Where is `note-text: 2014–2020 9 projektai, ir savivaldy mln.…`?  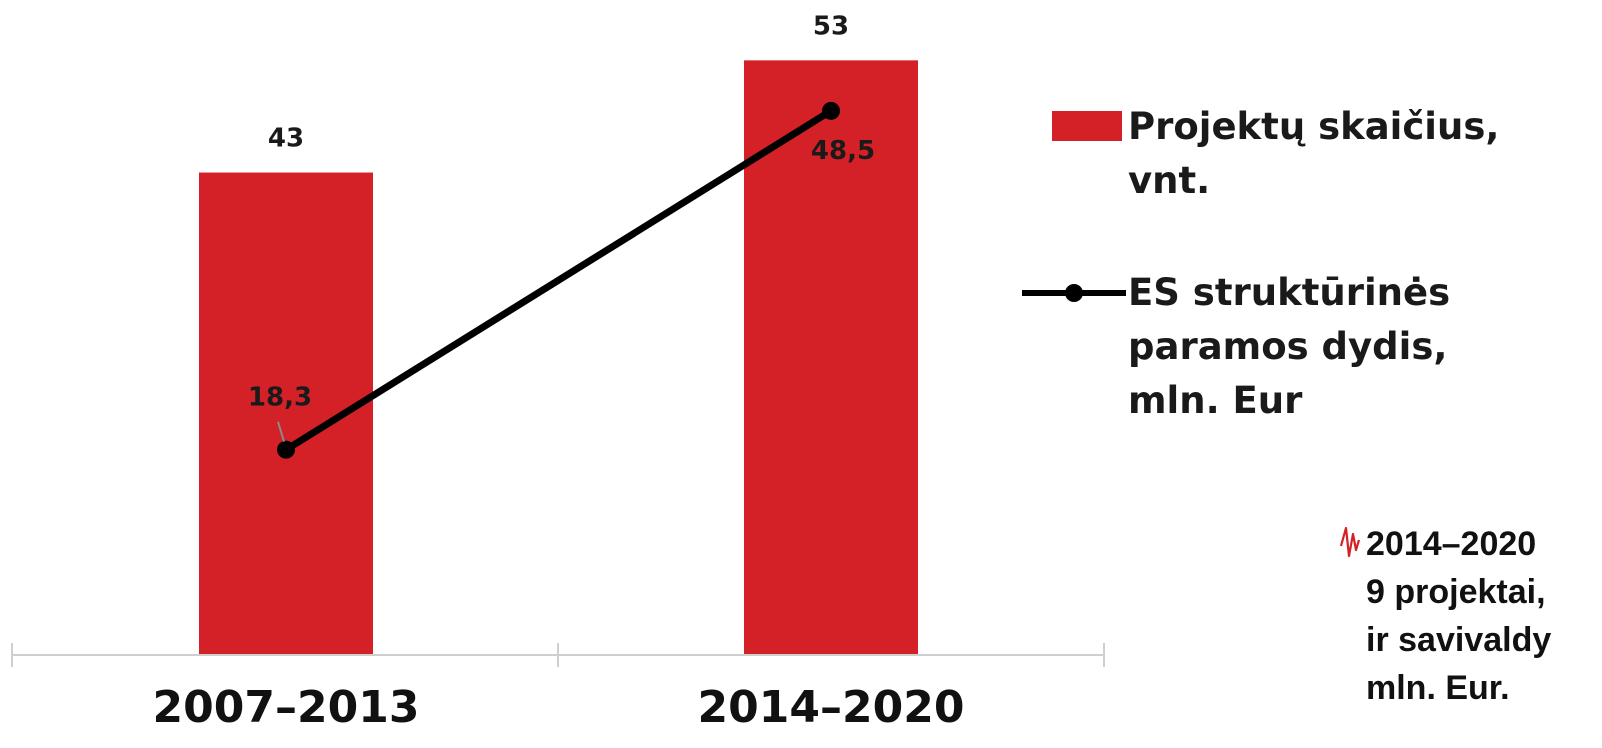 note-text: 2014–2020 9 projektai, ir savivaldy mln.… is located at coordinates (1459, 616).